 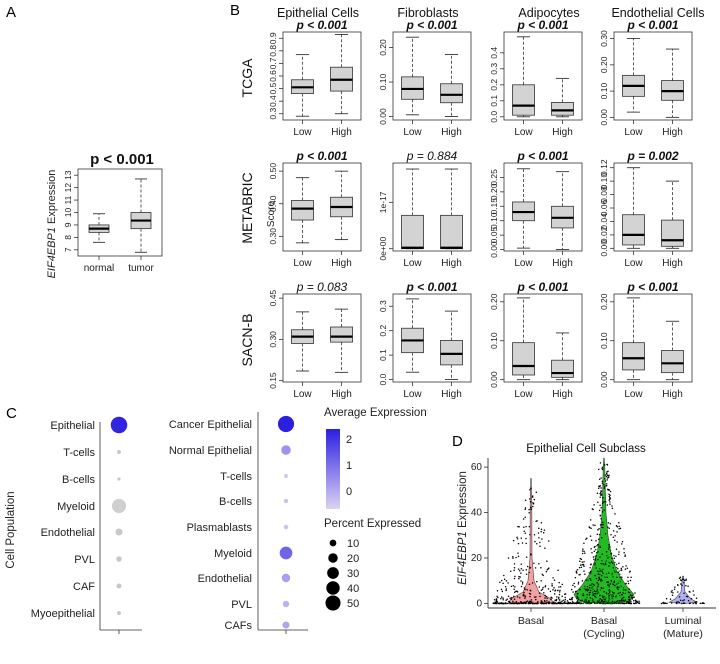 What do you see at coordinates (302, 210) in the screenshot?
I see `plot-r1-c0-box` at bounding box center [302, 210].